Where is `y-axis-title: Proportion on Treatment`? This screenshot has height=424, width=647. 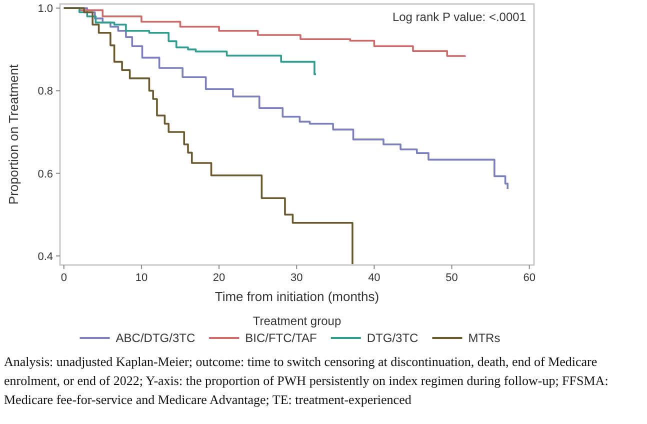
y-axis-title: Proportion on Treatment is located at coordinates (13, 134).